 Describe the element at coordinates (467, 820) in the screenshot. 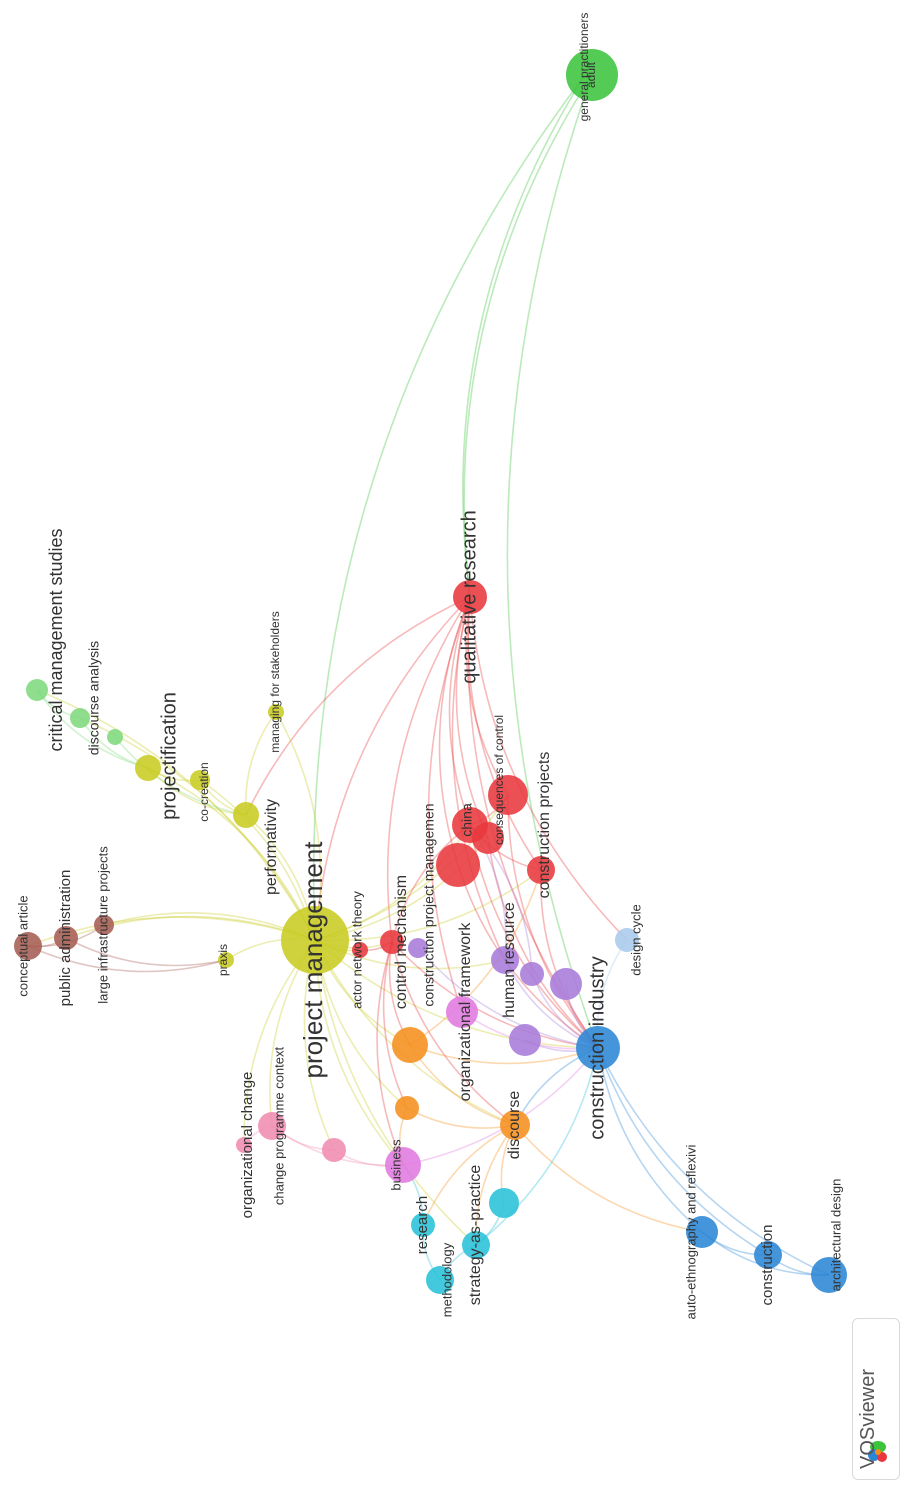

I see `label-china: china` at that location.